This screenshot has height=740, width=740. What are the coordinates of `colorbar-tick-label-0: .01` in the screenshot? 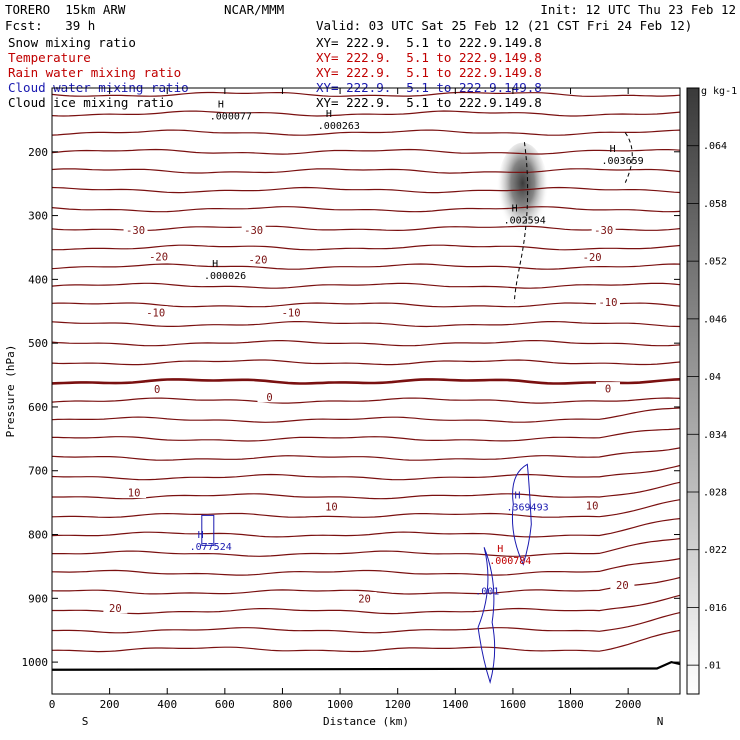 It's located at (712, 666).